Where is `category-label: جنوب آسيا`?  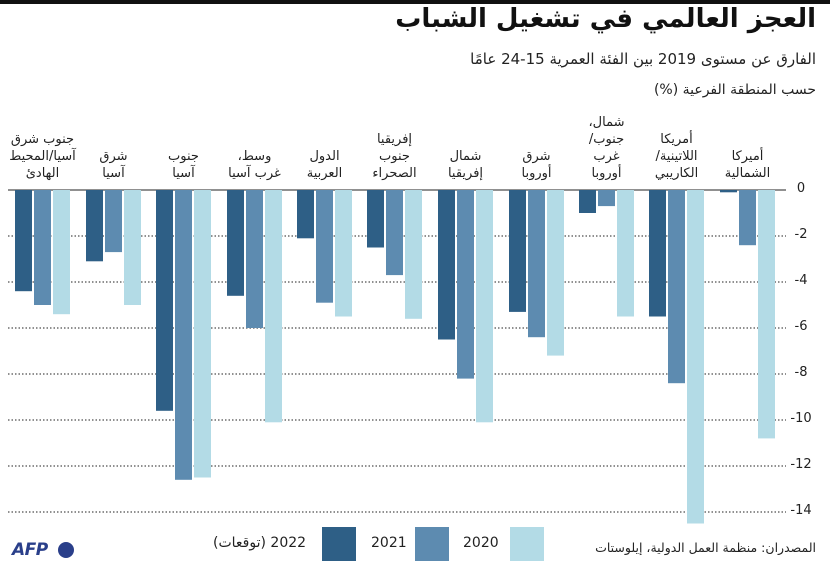 category-label: جنوب آسيا is located at coordinates (184, 165).